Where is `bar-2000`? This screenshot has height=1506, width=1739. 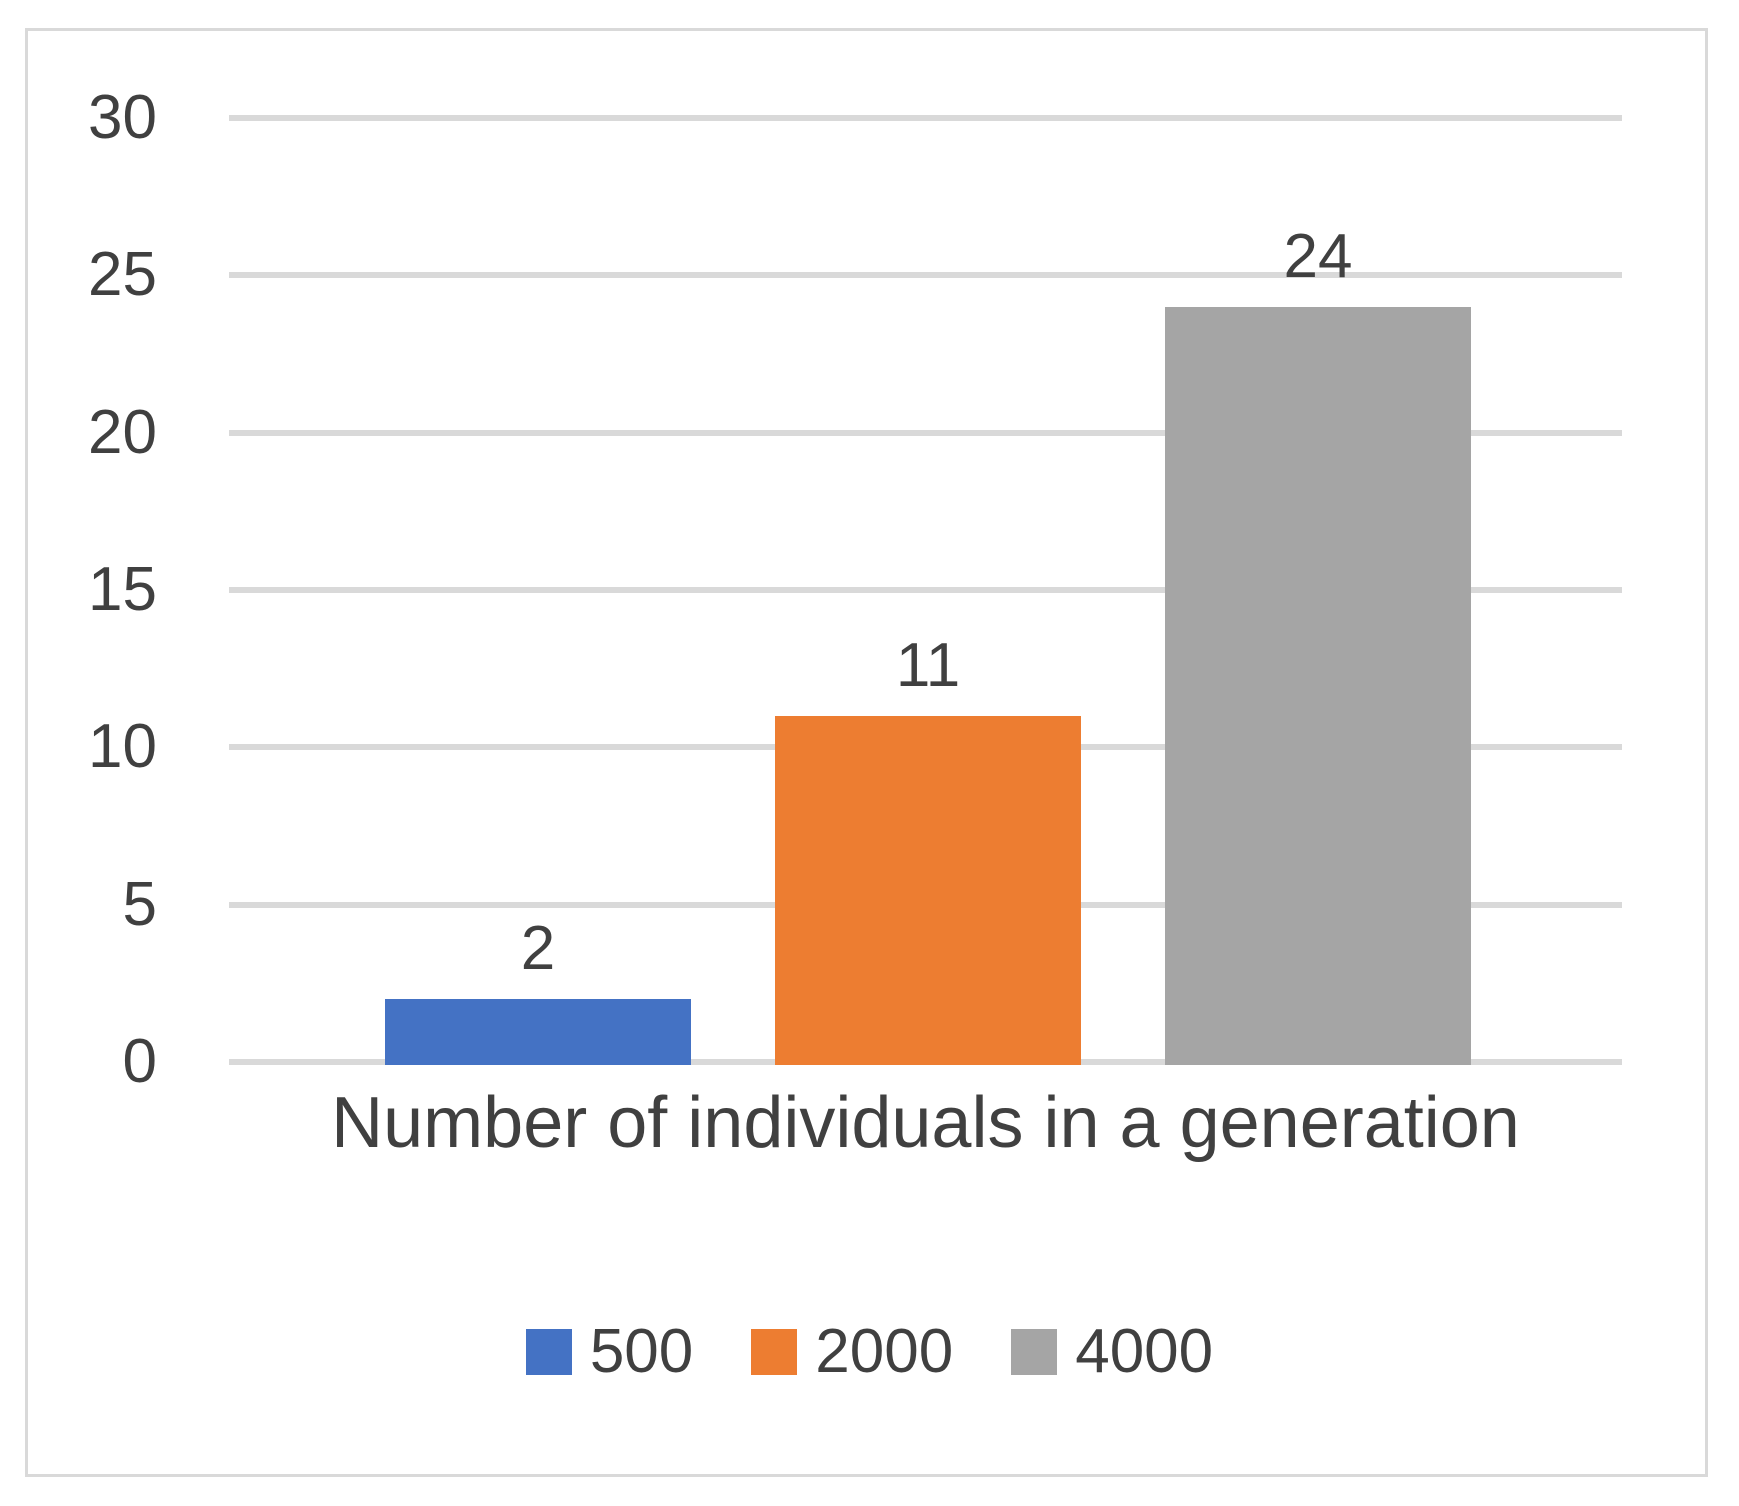 bar-2000 is located at coordinates (928, 890).